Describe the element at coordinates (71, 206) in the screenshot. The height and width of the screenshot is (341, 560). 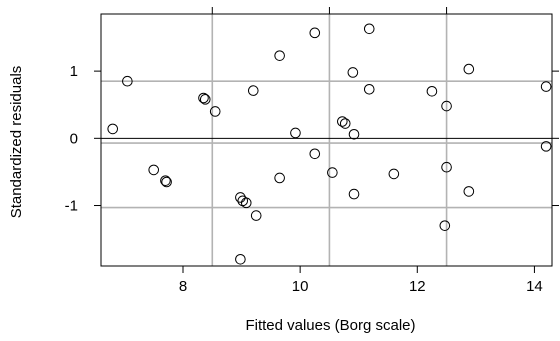
I see `y-tick-label: -1` at that location.